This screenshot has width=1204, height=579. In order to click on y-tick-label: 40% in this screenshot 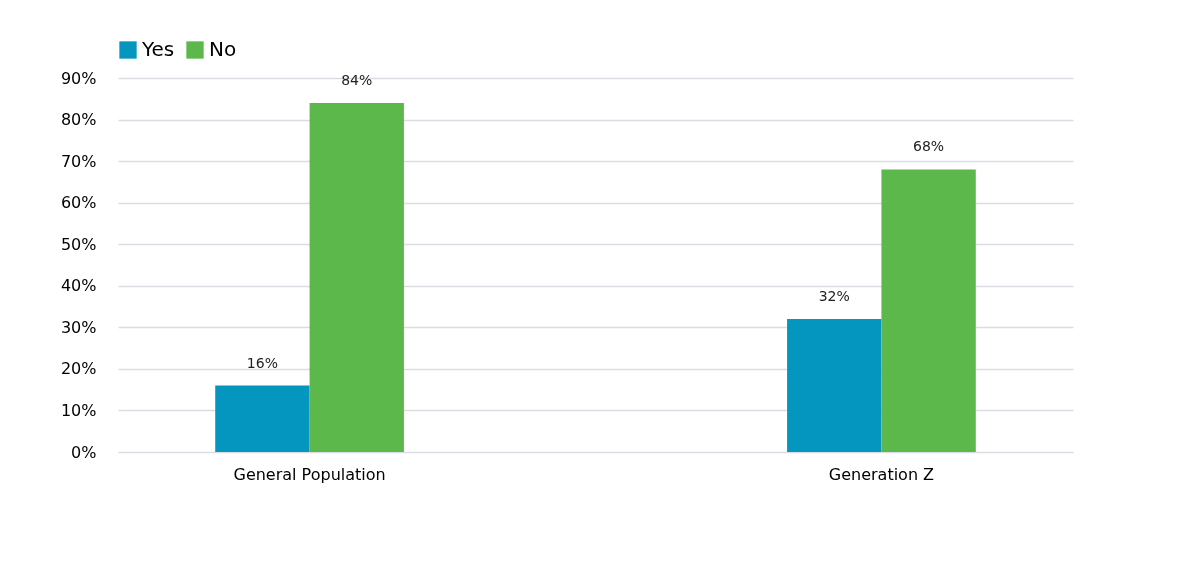, I will do `click(78, 286)`.